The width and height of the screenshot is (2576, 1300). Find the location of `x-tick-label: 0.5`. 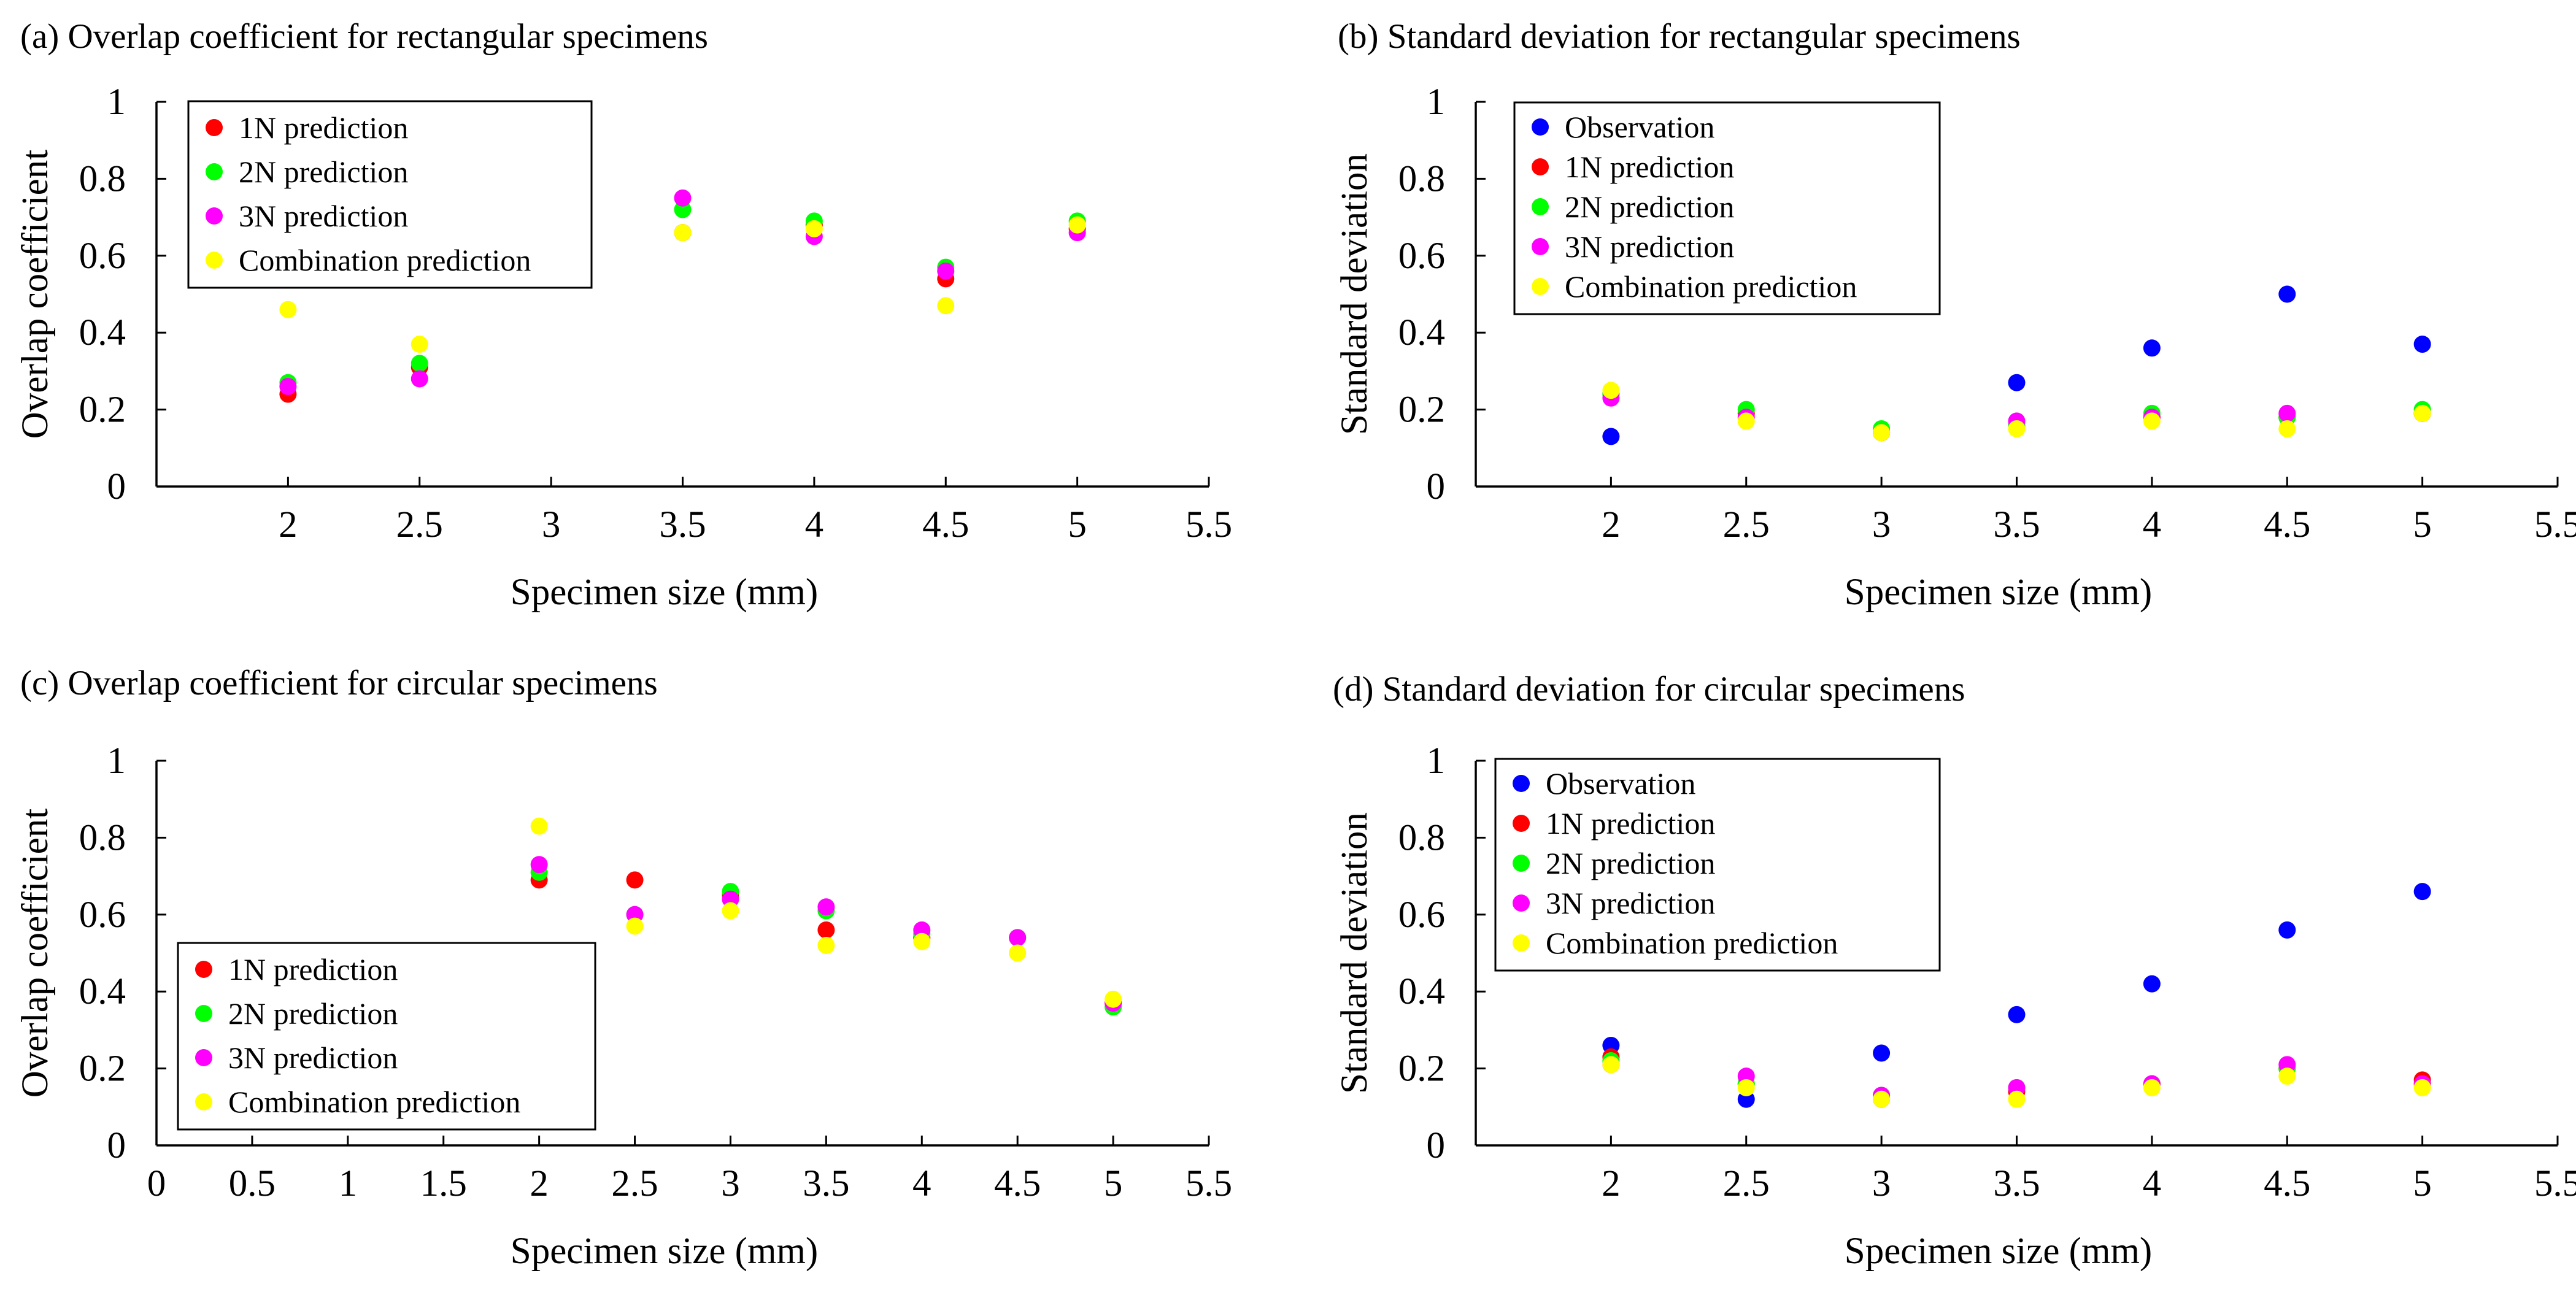

x-tick-label: 0.5 is located at coordinates (252, 1183).